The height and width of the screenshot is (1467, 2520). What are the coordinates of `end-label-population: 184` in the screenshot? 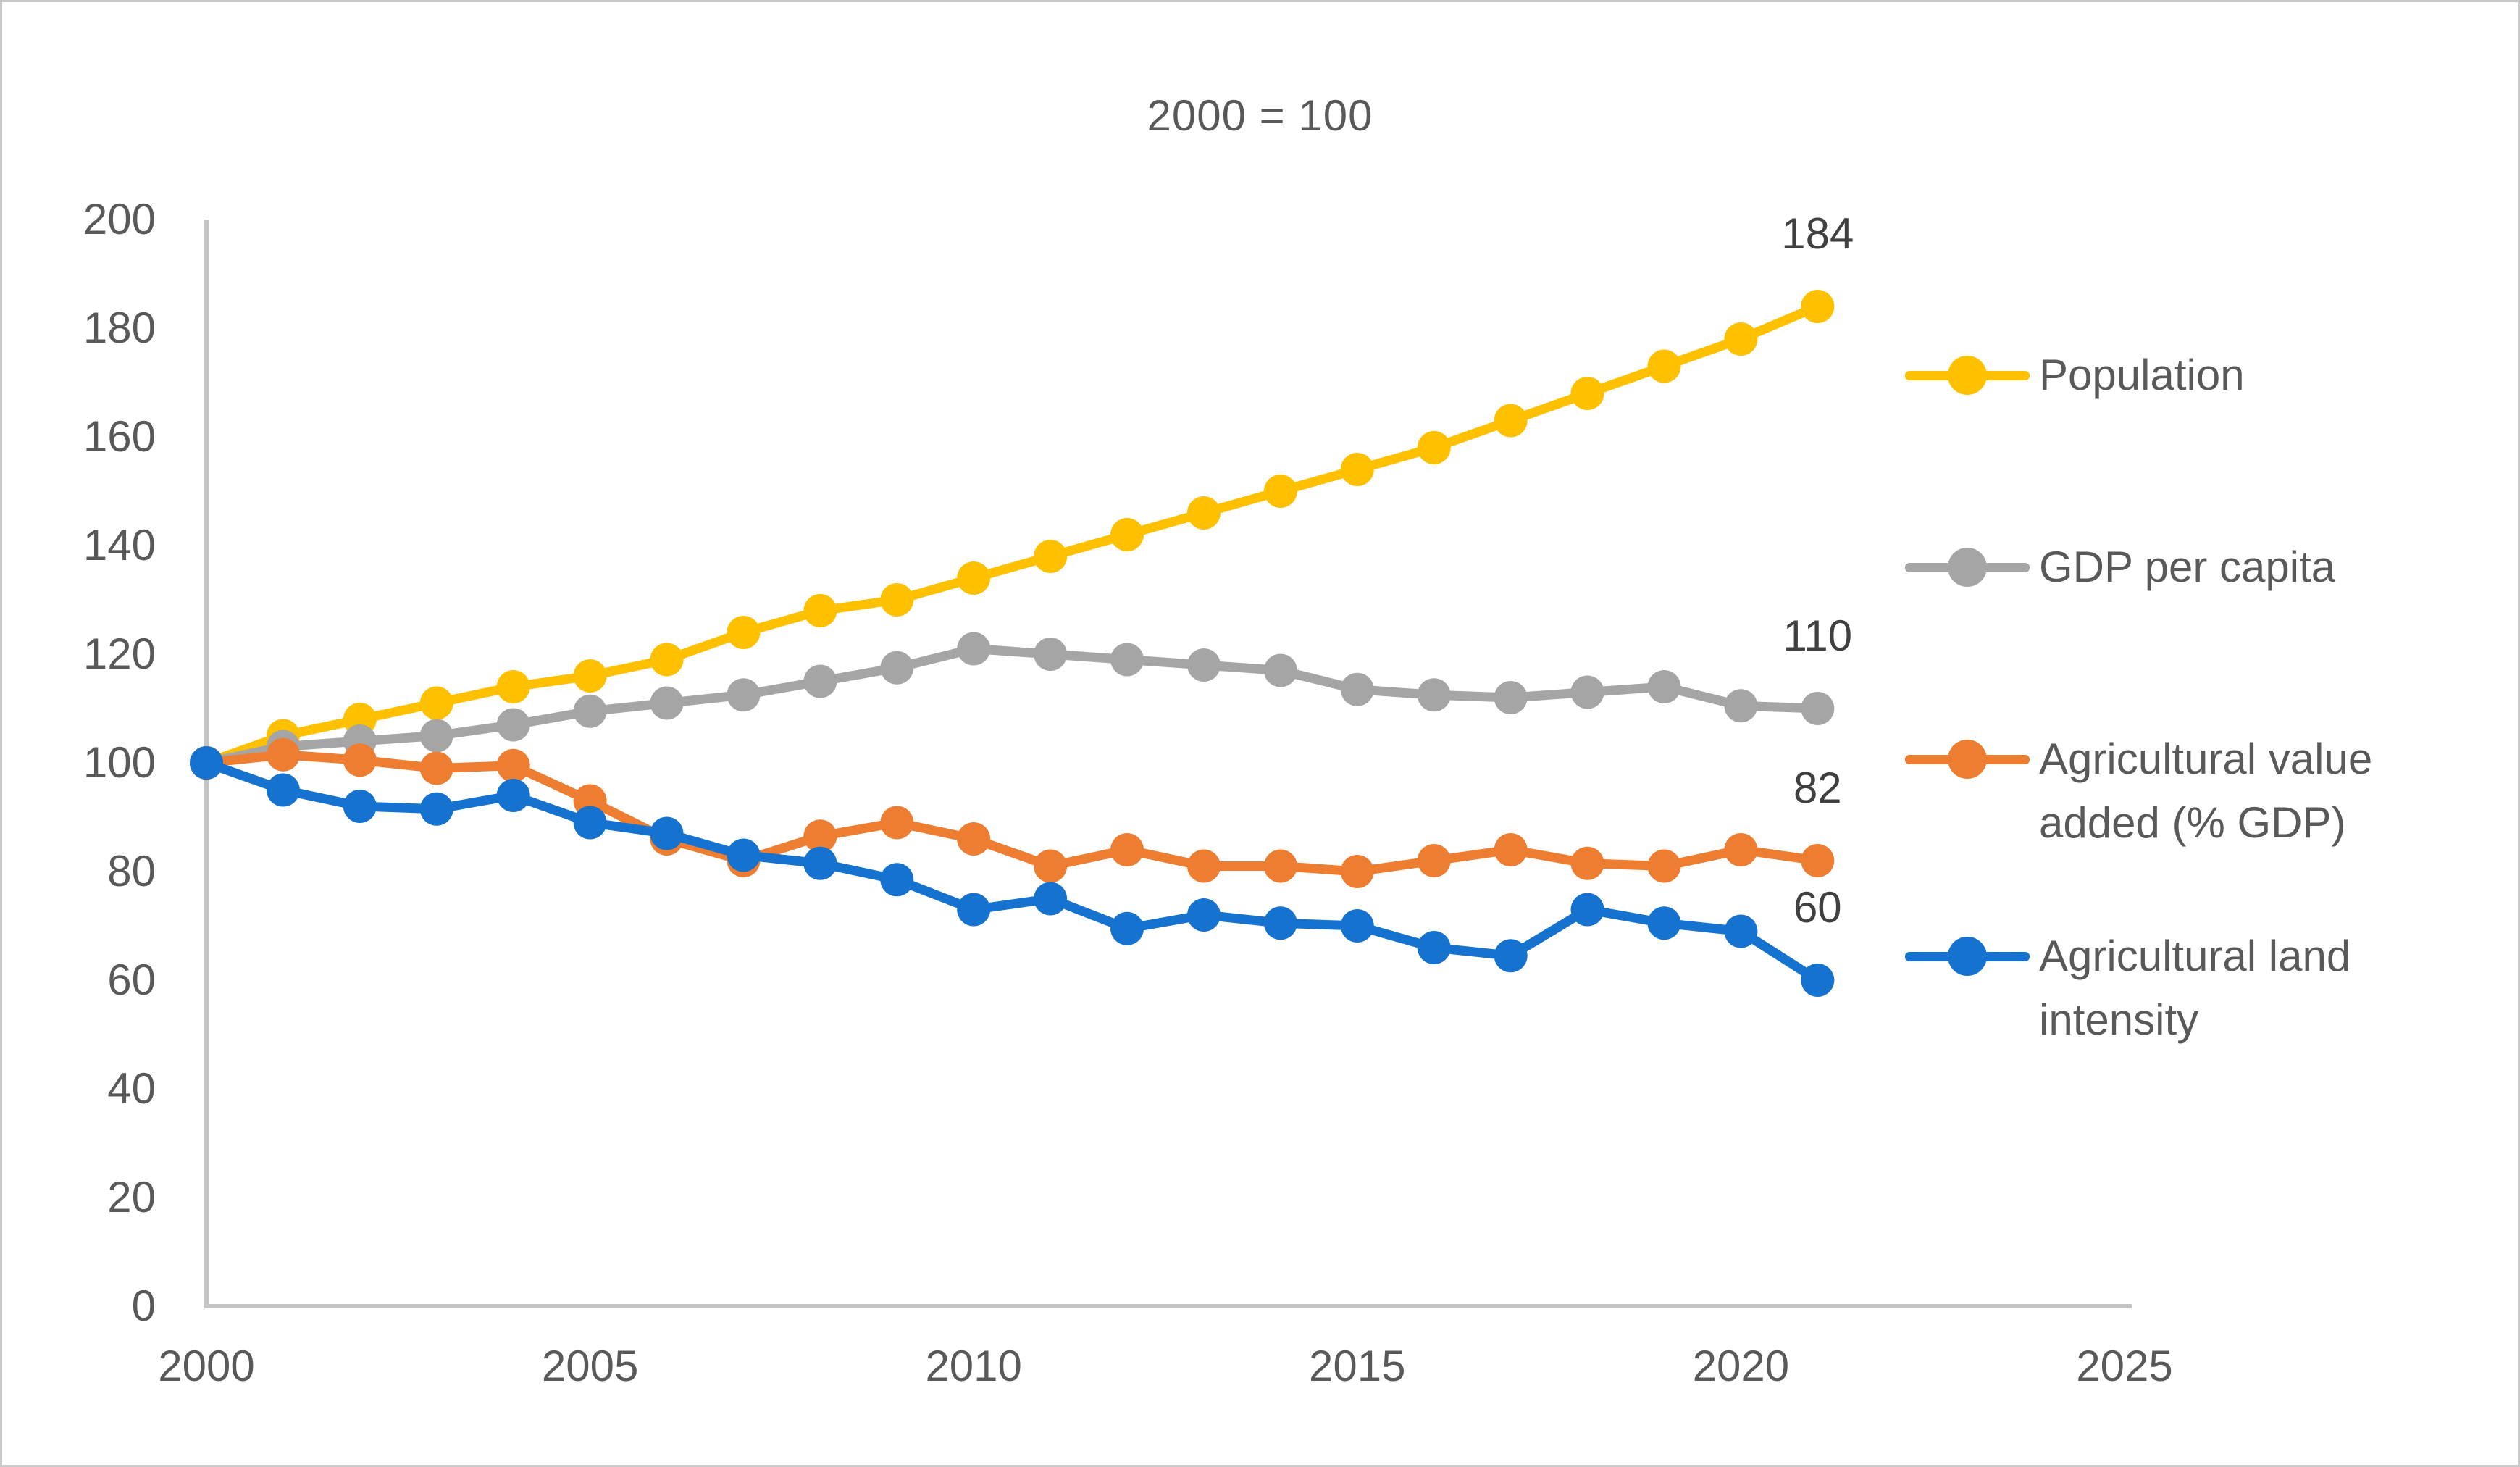 It's located at (1817, 234).